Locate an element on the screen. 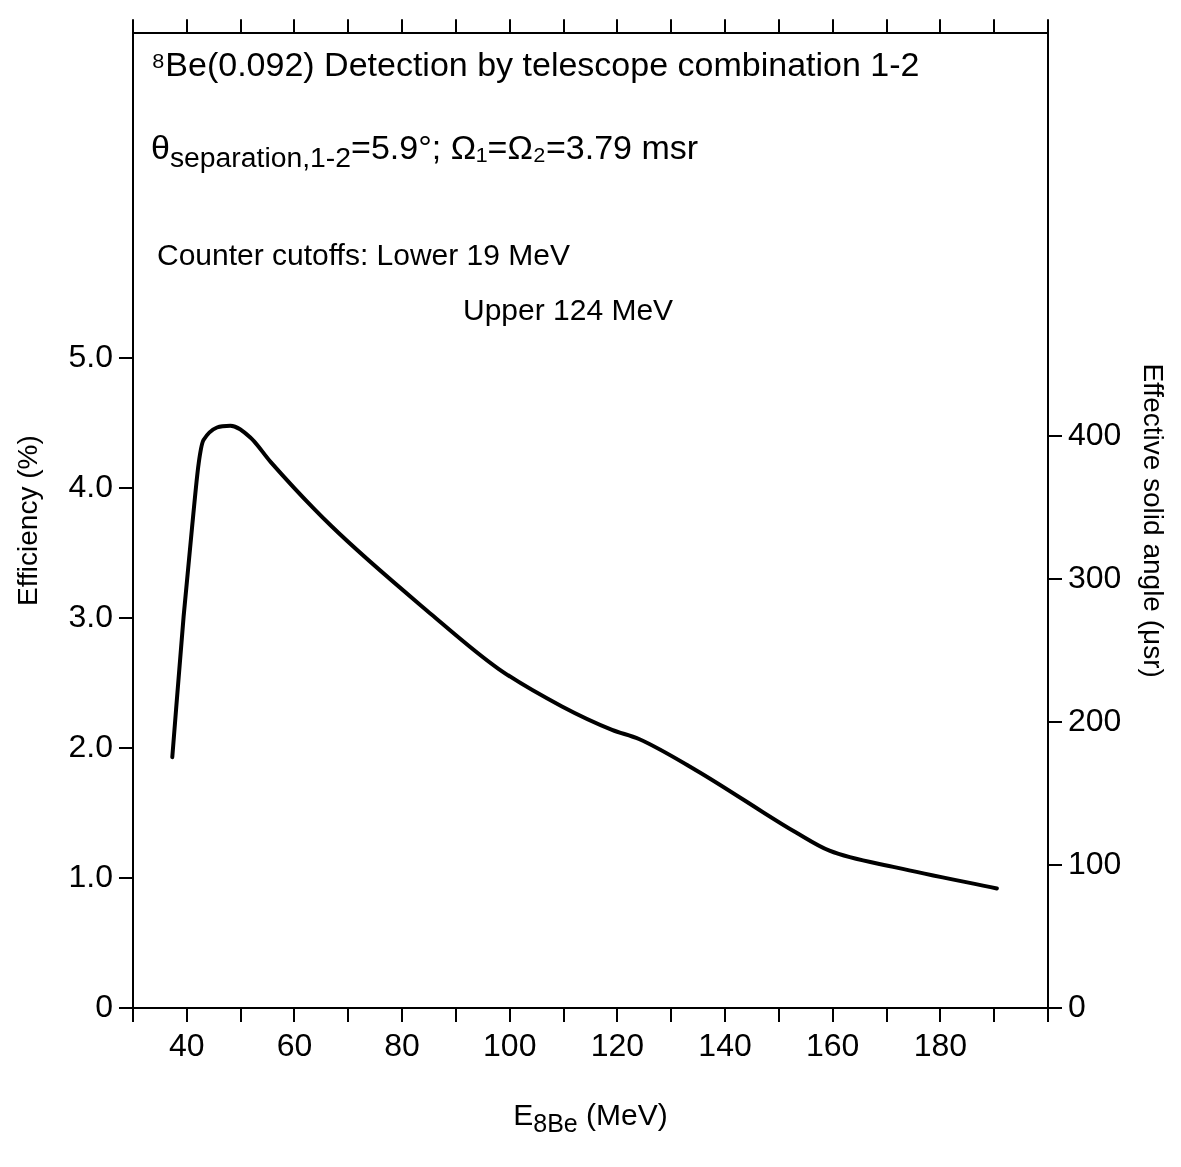 The height and width of the screenshot is (1167, 1181). x-tick-label: 140 is located at coordinates (725, 1045).